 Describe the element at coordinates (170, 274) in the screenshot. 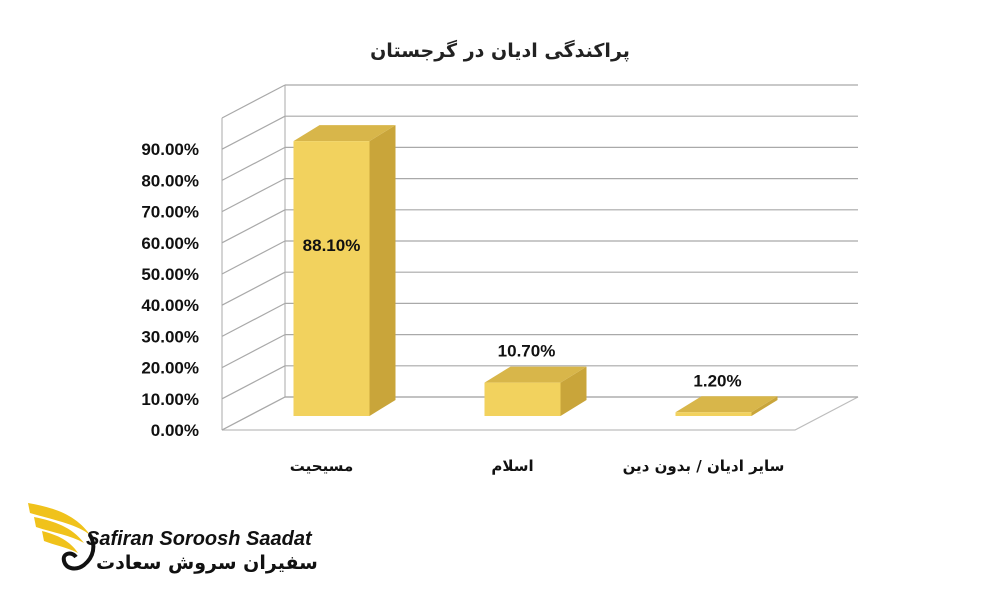

I see `y-tick-label: 50.00%` at that location.